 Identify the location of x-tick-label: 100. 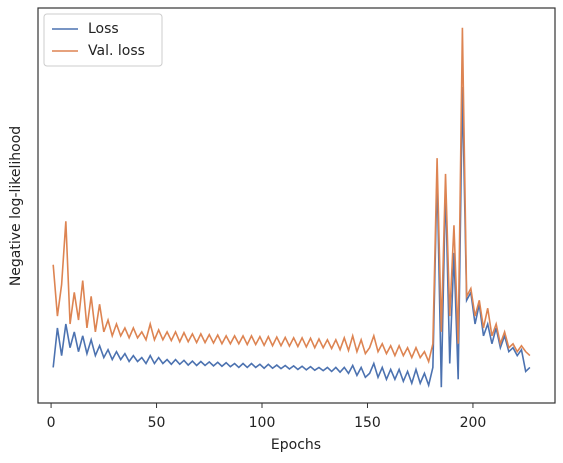
(262, 423).